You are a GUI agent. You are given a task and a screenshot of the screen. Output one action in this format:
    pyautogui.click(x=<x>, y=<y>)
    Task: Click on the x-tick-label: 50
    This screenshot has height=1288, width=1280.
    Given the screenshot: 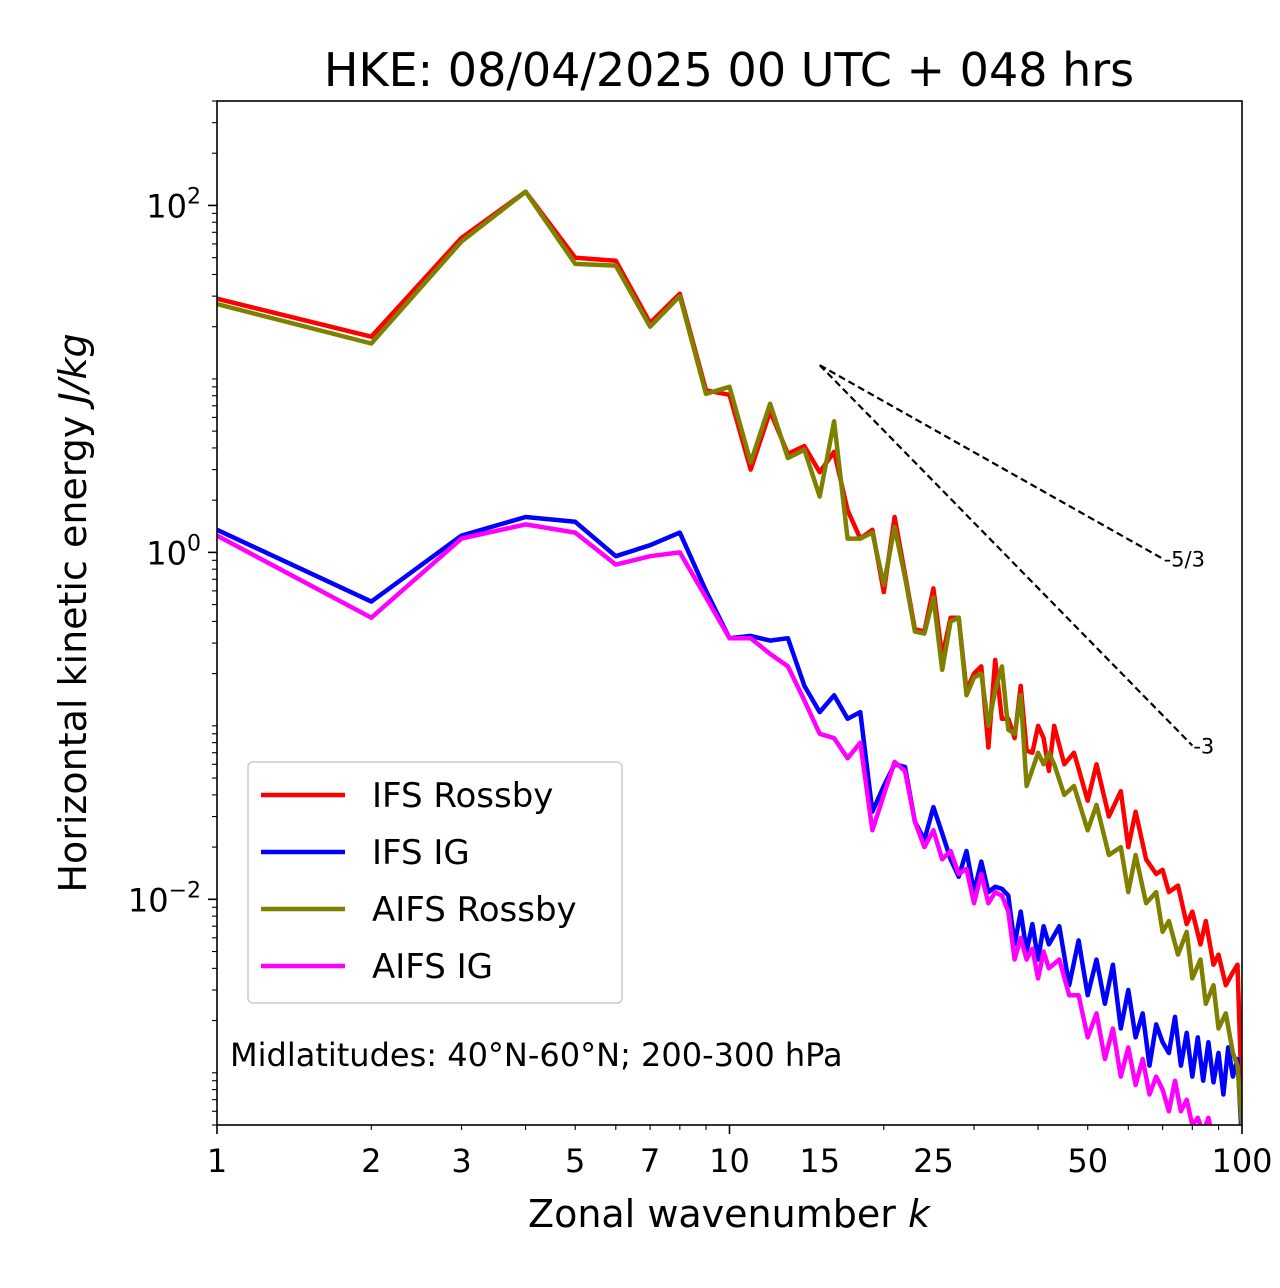 What is the action you would take?
    pyautogui.click(x=1087, y=1161)
    